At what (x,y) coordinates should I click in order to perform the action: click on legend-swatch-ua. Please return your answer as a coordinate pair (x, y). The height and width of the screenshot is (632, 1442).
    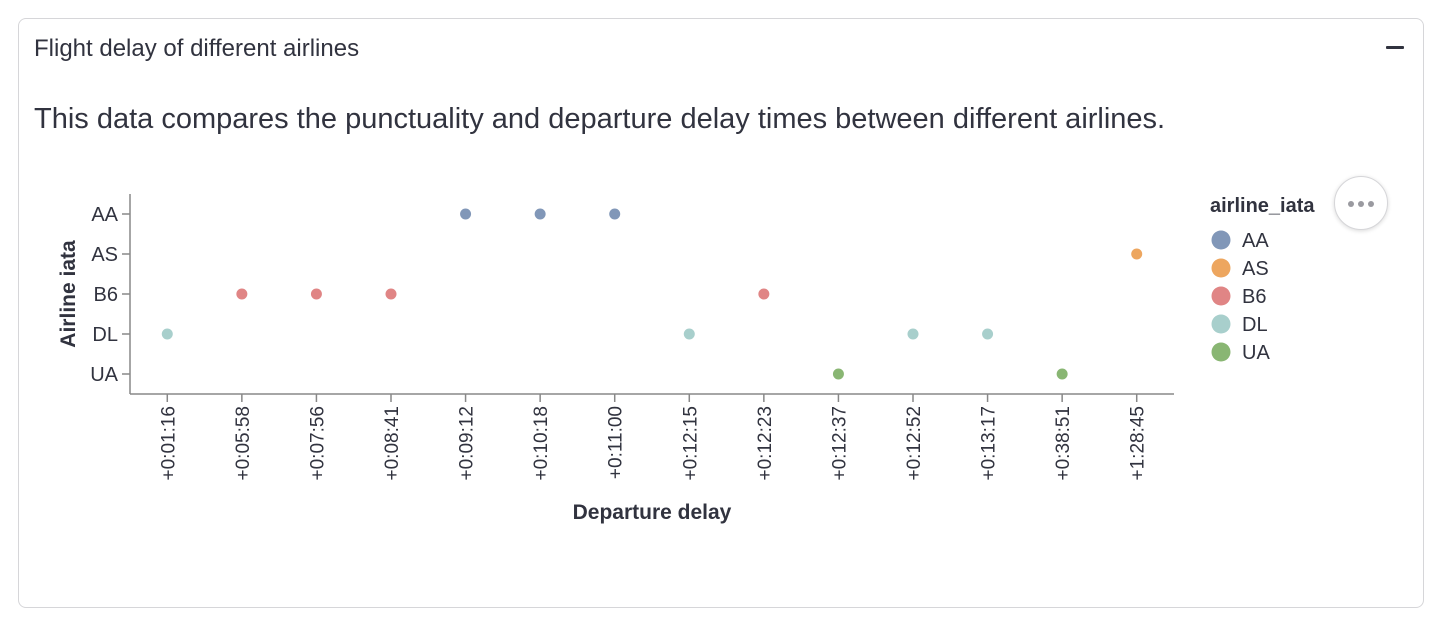
    Looking at the image, I should click on (1221, 352).